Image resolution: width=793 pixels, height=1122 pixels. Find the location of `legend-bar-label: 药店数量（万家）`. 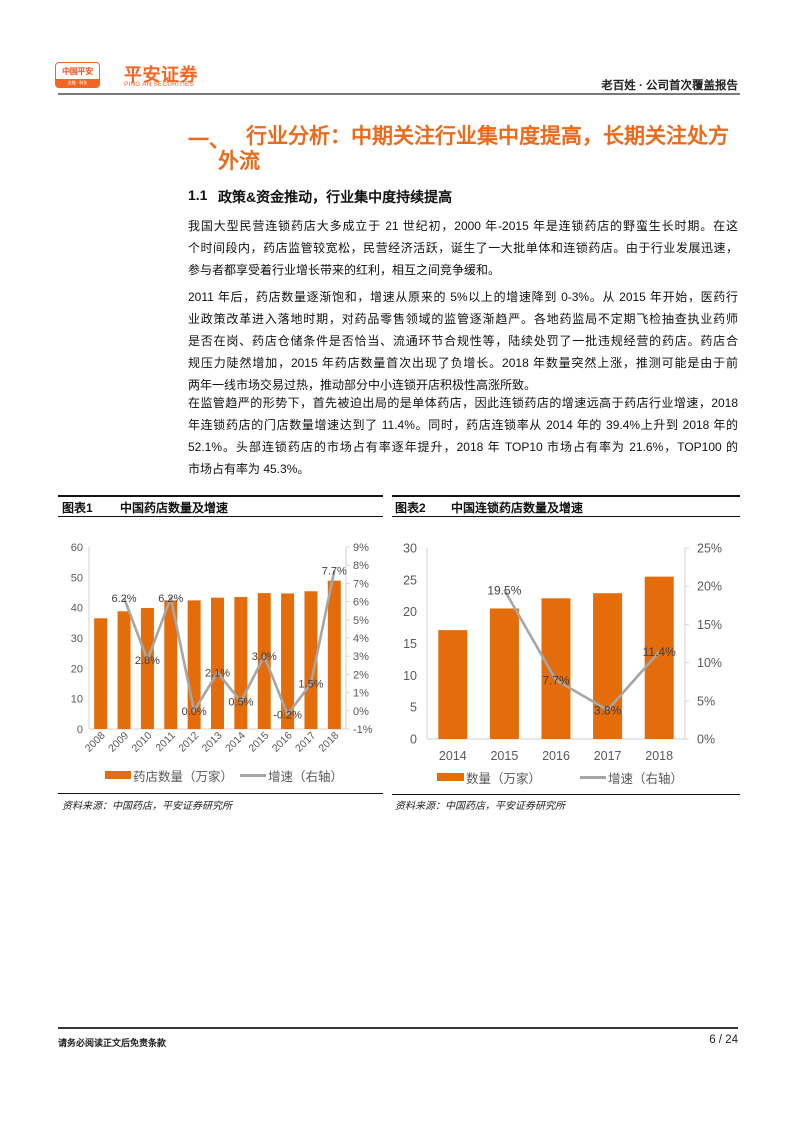

legend-bar-label: 药店数量（万家） is located at coordinates (183, 776).